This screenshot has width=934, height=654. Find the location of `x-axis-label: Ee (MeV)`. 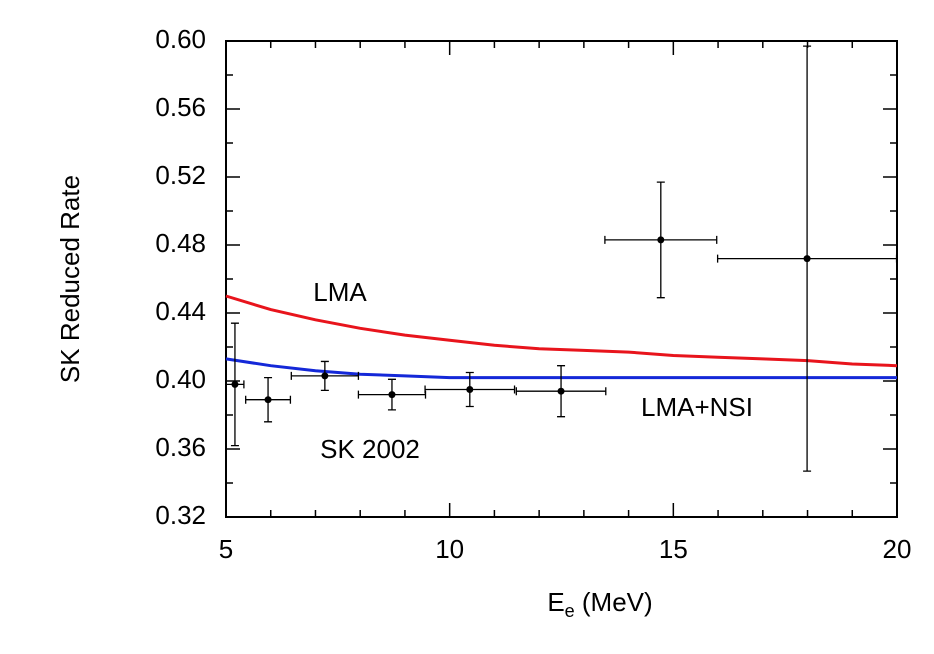

x-axis-label: Ee (MeV) is located at coordinates (599, 604).